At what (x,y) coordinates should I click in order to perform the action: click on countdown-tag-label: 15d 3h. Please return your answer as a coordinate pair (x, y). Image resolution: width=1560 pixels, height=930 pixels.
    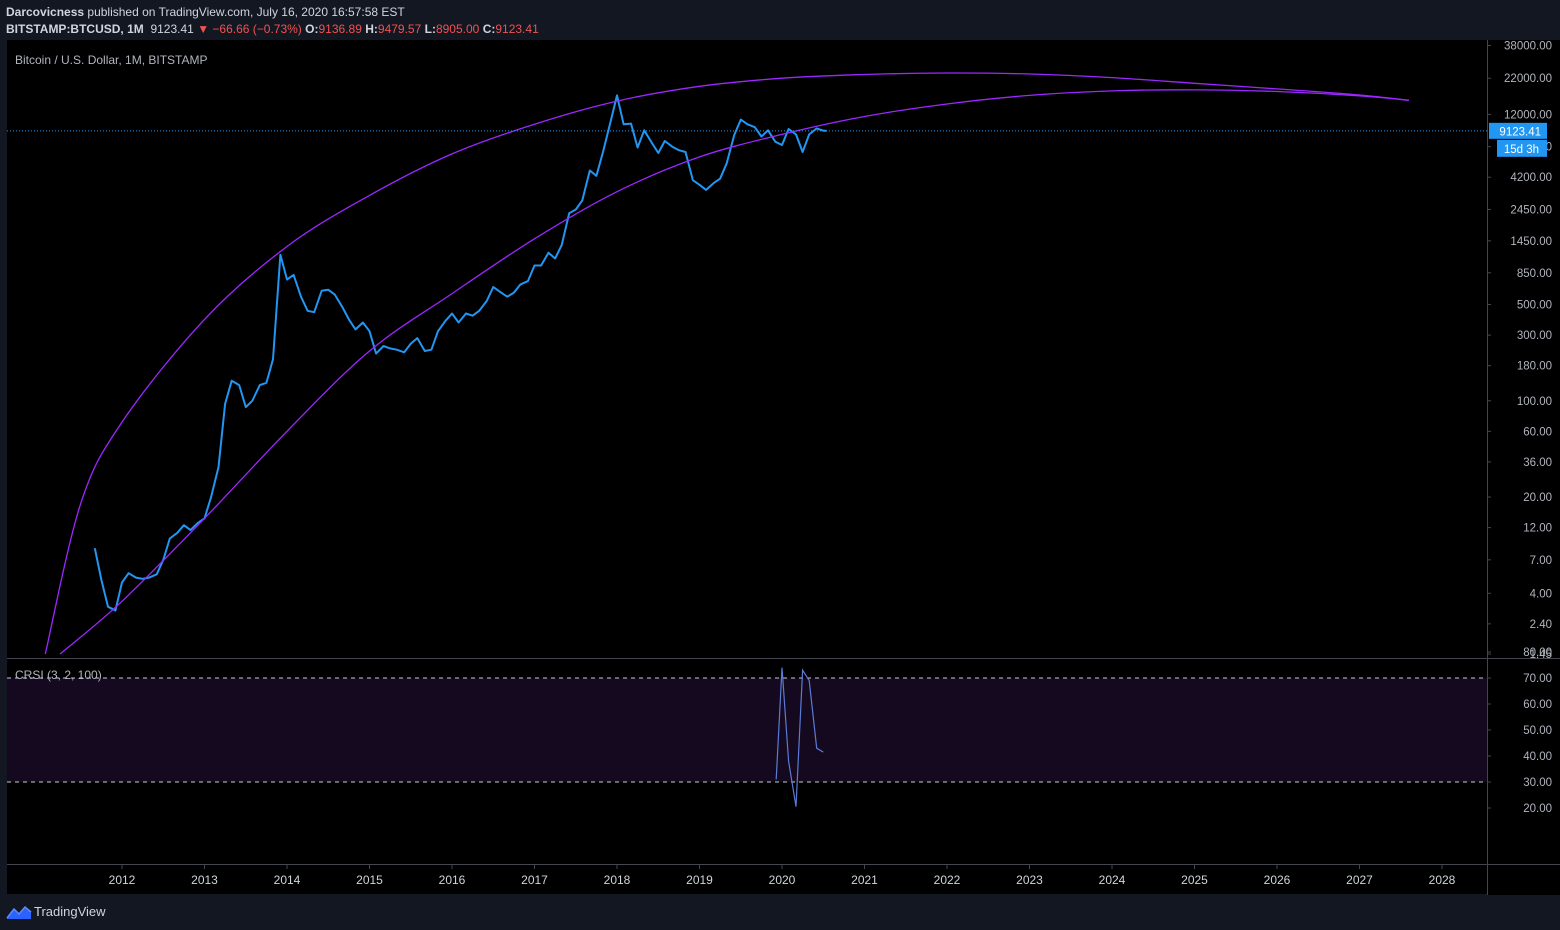
    Looking at the image, I should click on (1521, 150).